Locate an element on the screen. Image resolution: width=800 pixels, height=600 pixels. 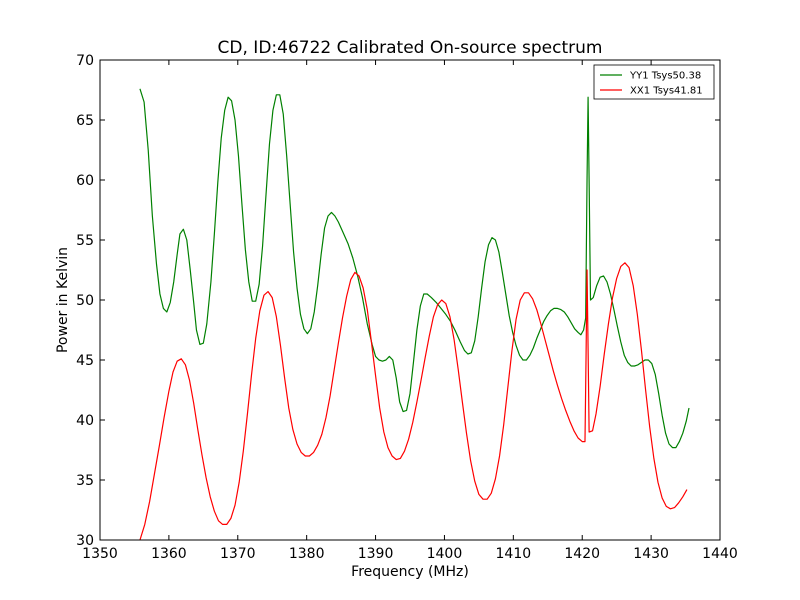
legend-box is located at coordinates (654, 82).